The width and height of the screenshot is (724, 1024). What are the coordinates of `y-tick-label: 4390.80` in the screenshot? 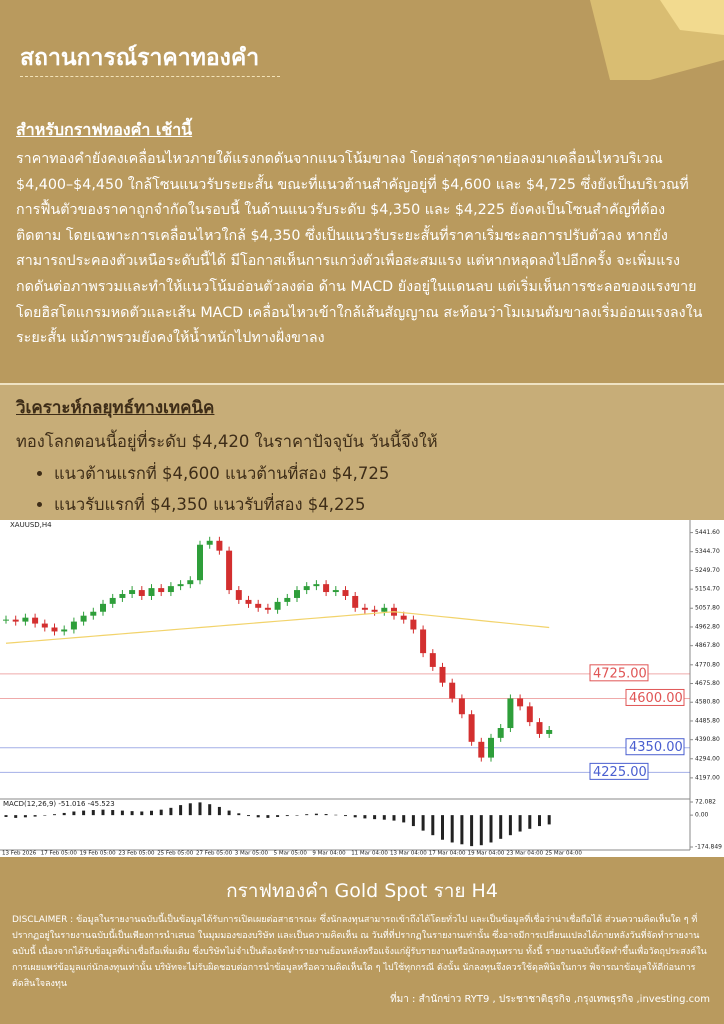 It's located at (707, 739).